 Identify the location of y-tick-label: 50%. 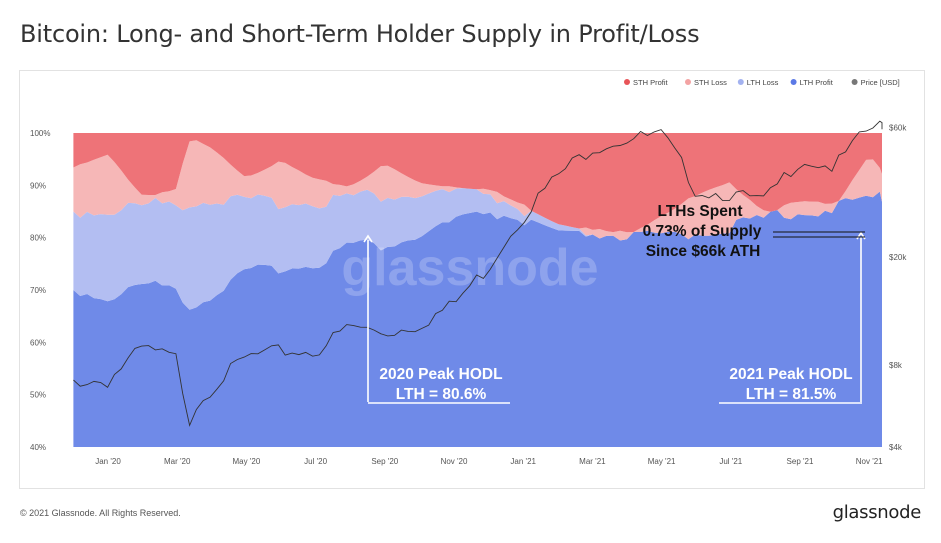
(38, 395).